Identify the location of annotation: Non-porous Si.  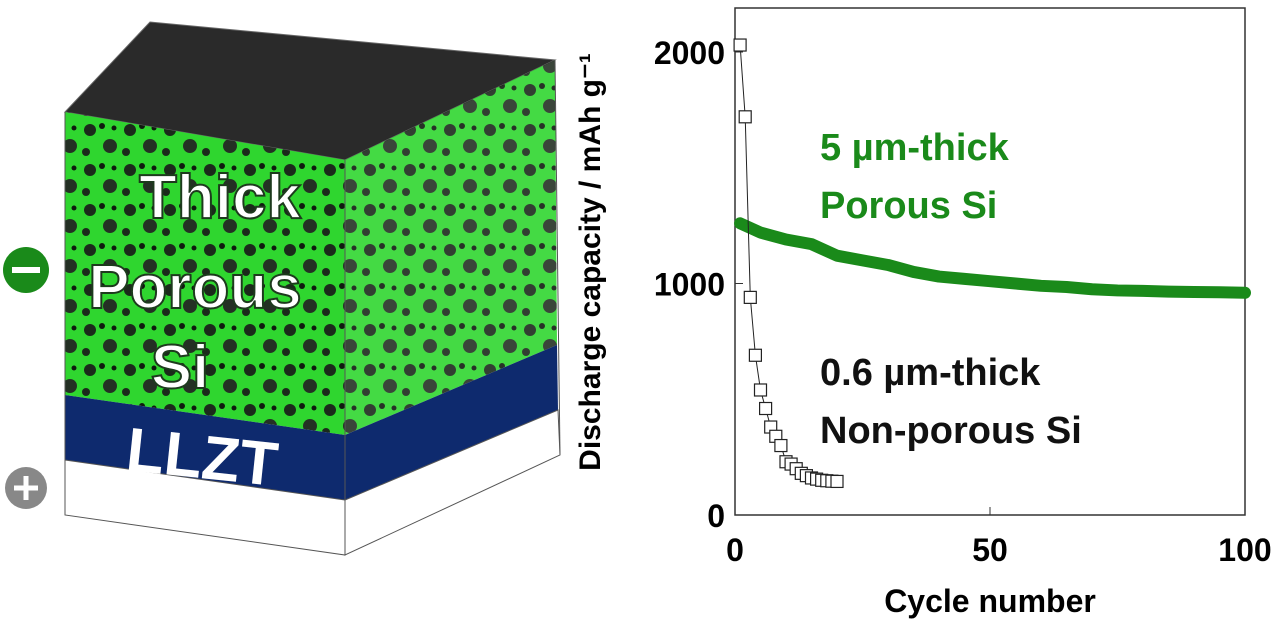
(951, 431).